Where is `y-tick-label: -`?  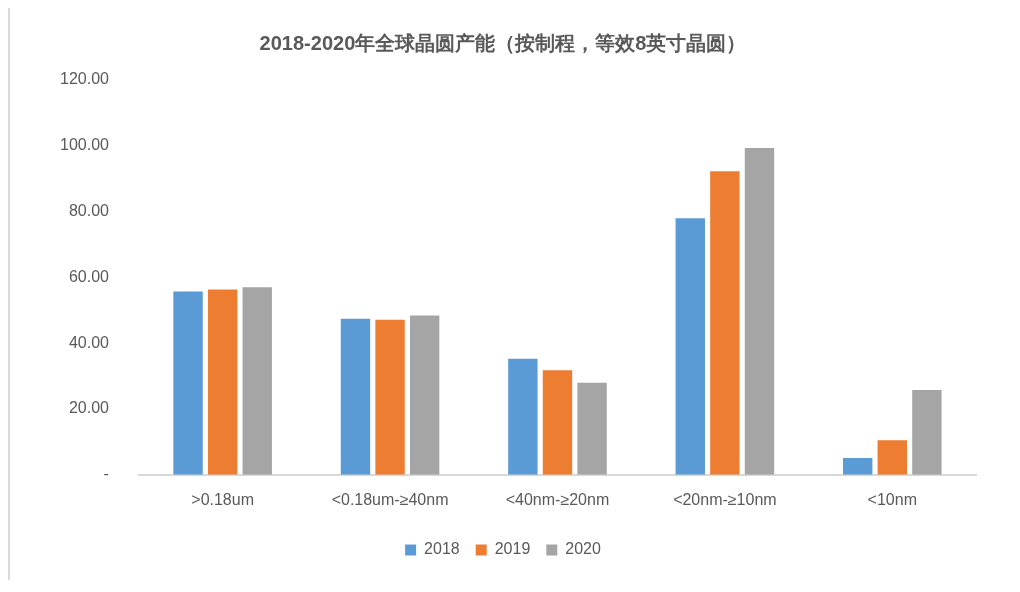
y-tick-label: - is located at coordinates (106, 474).